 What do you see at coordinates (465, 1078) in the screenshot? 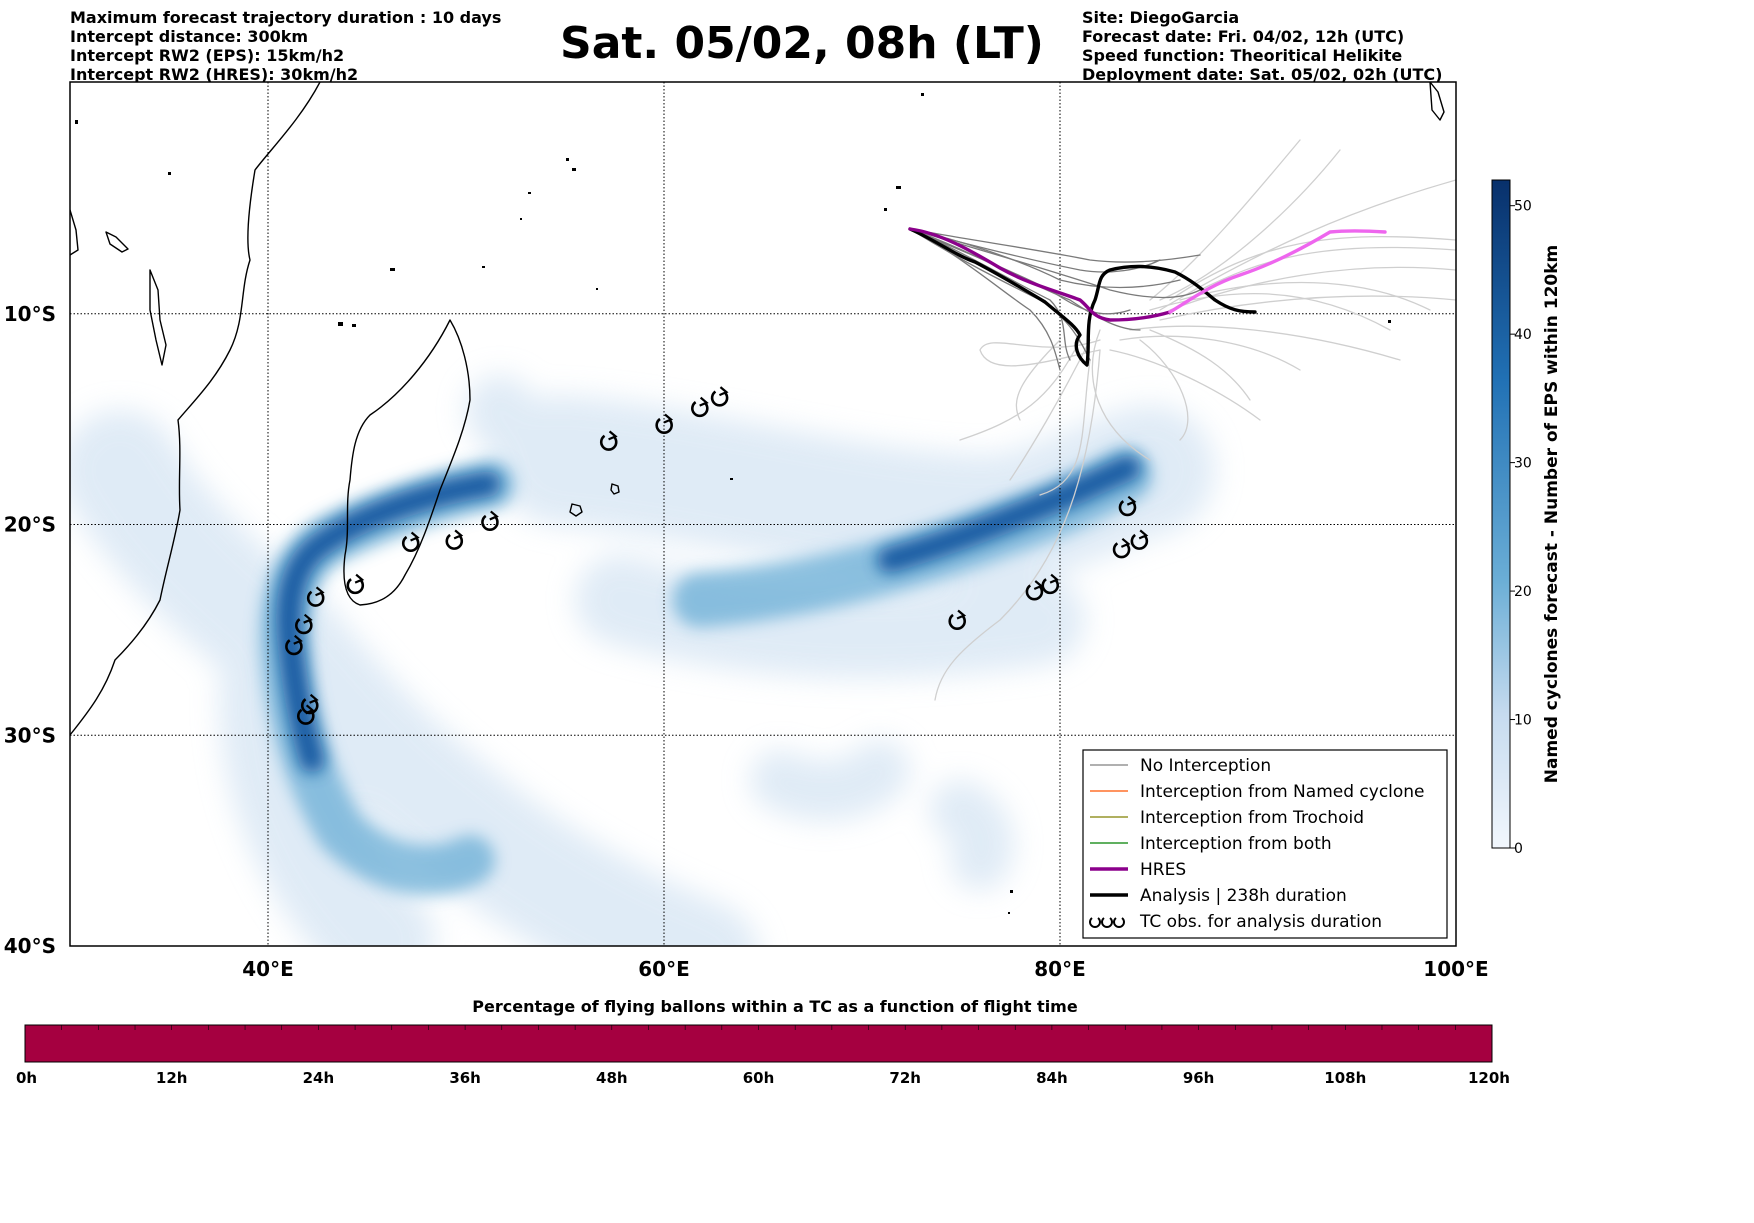
I see `bottom-colorbar-tick-label: 36h` at bounding box center [465, 1078].